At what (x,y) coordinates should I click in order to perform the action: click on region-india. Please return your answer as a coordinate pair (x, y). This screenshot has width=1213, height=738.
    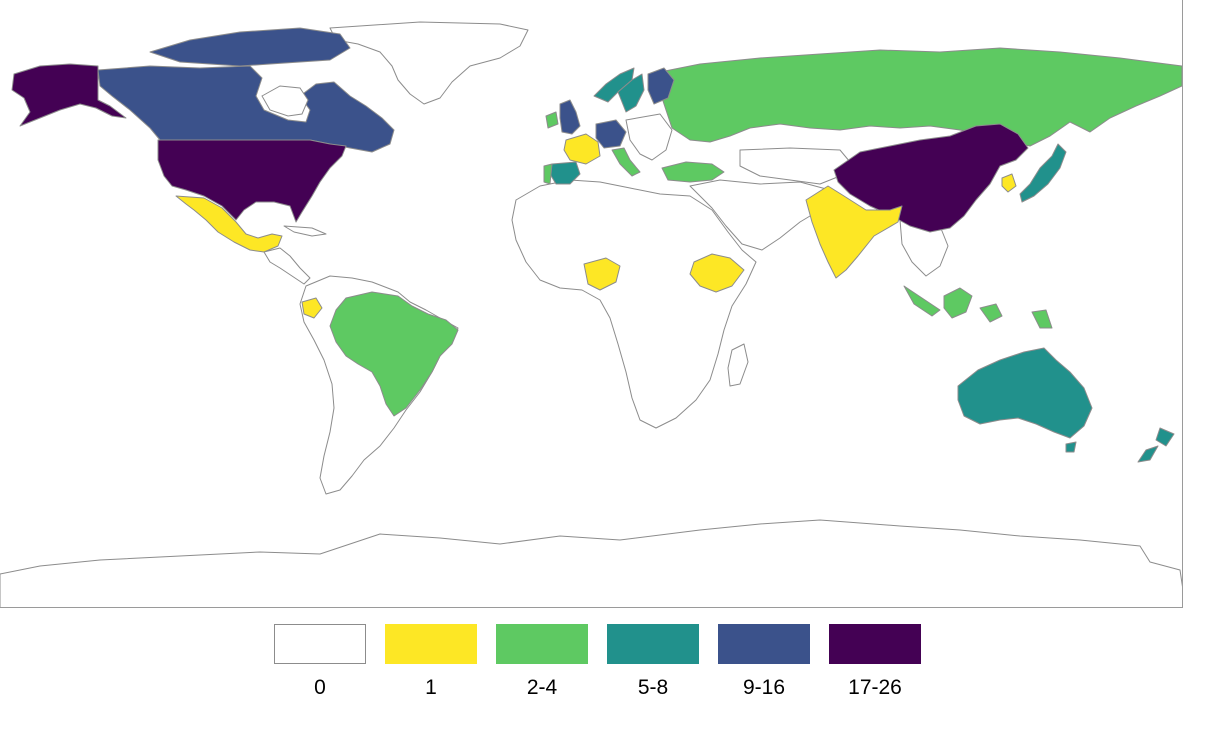
    Looking at the image, I should click on (854, 232).